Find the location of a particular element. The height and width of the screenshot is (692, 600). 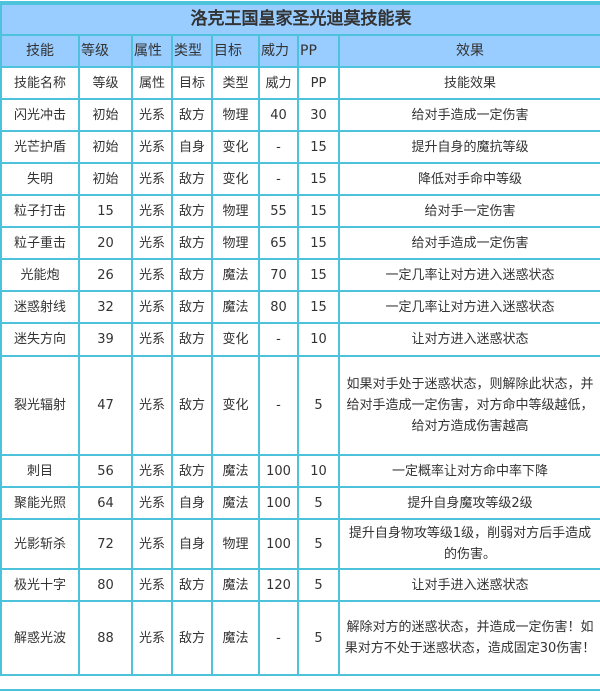

cell-pp: 10 is located at coordinates (318, 471).